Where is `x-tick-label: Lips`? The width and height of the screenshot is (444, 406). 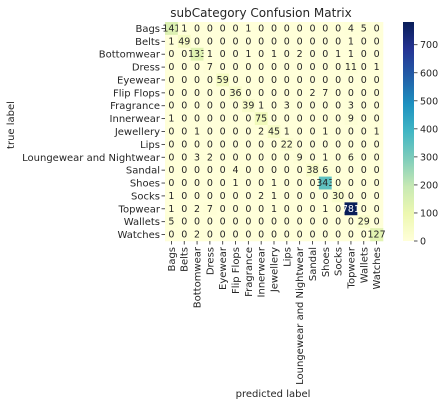
x-tick-label: Lips is located at coordinates (287, 257).